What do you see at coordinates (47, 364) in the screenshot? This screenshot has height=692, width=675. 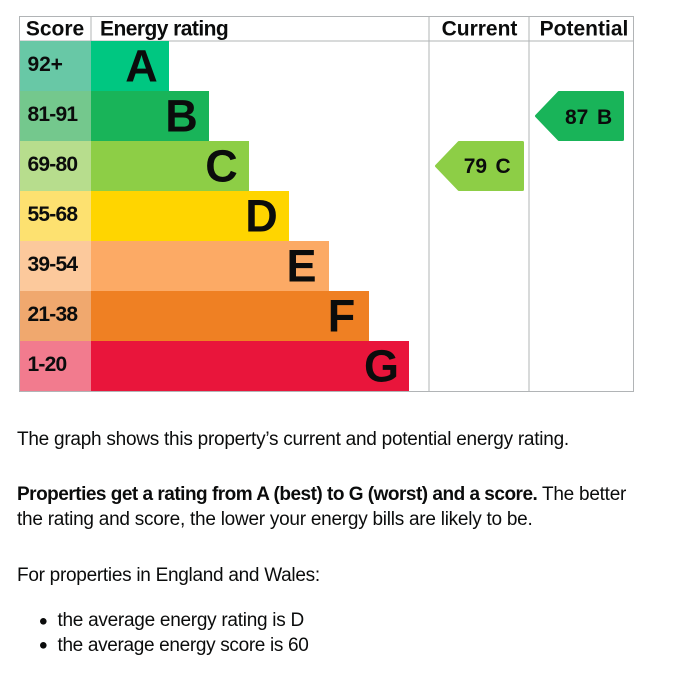 I see `svg-text: 1-20` at bounding box center [47, 364].